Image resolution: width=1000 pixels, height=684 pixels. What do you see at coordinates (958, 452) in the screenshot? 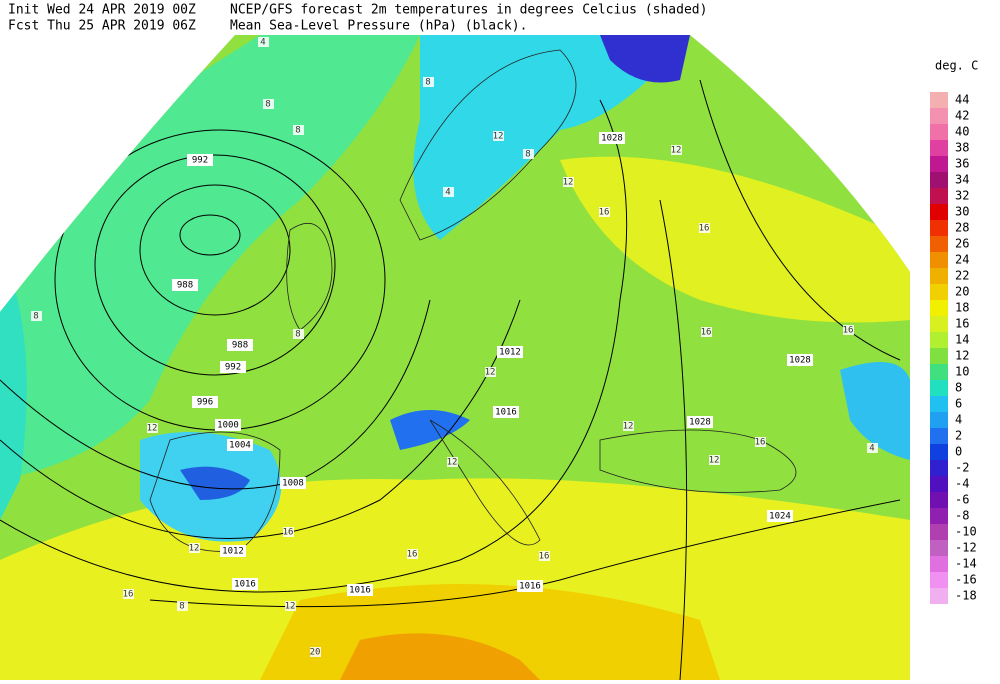
I see `legend-label: 0` at bounding box center [958, 452].